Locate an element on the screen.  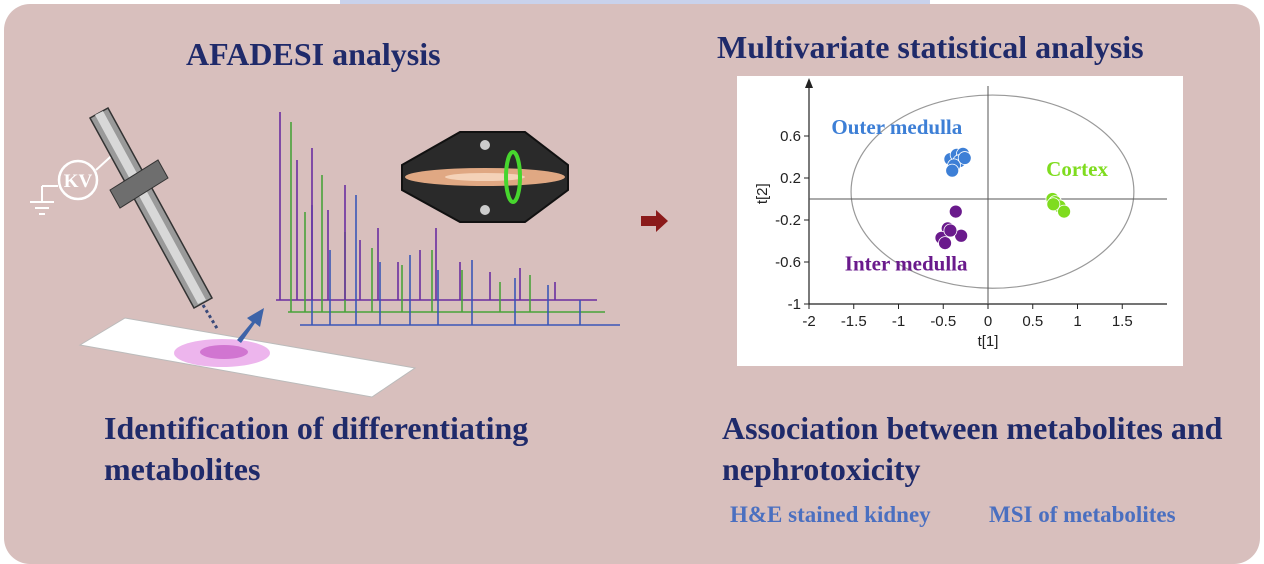
x-axis-label: t[1] is located at coordinates (988, 341).